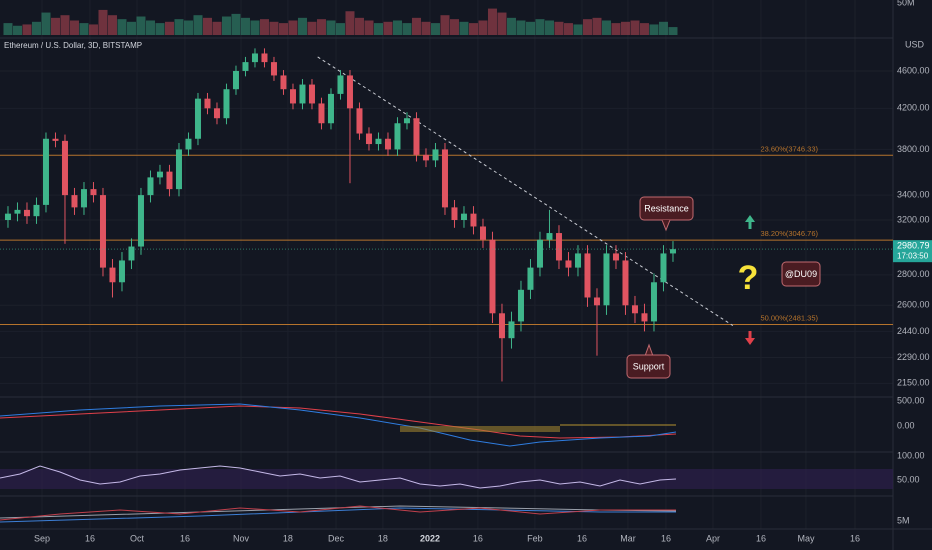  What do you see at coordinates (903, 520) in the screenshot?
I see `bottom-tick: 5M` at bounding box center [903, 520].